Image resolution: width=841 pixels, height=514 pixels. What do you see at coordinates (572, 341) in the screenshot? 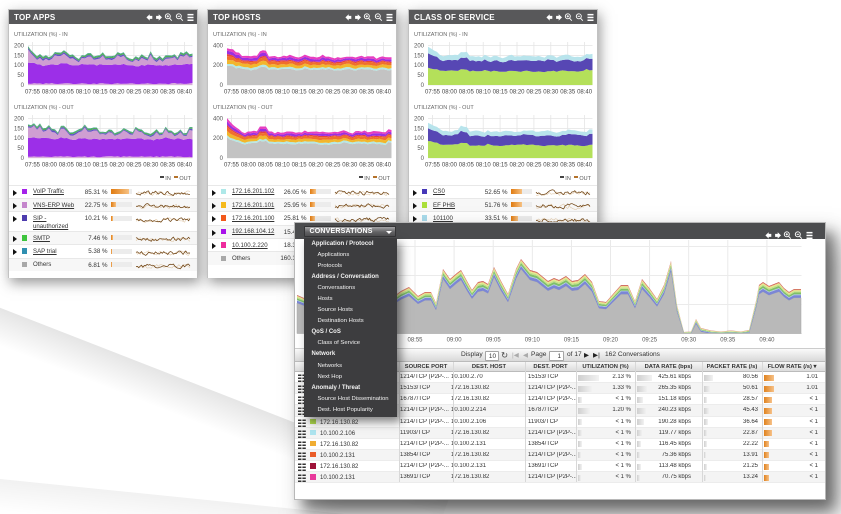
I see `svg-text: 09:15` at bounding box center [572, 341].